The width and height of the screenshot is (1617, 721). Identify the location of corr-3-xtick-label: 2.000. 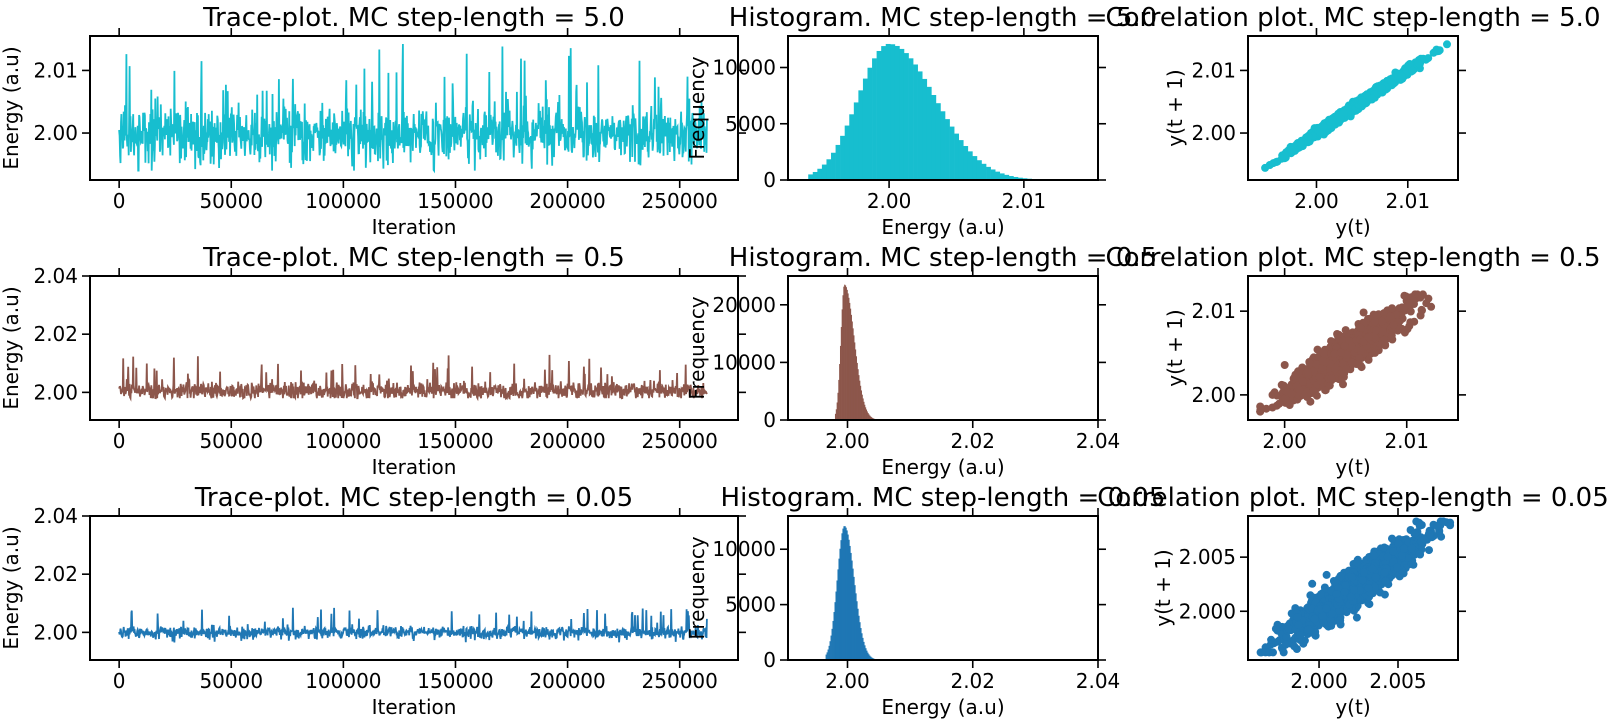
(1318, 681).